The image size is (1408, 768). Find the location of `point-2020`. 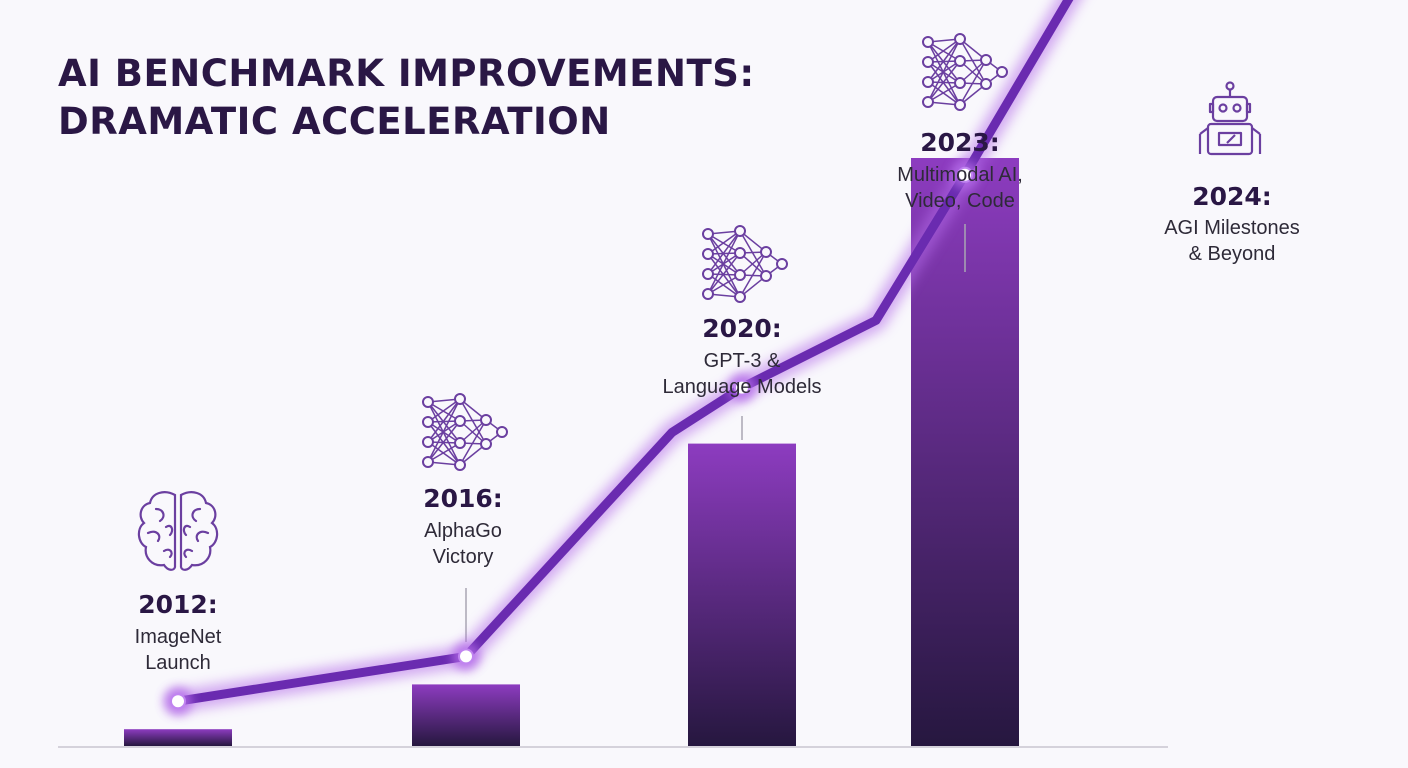

point-2020 is located at coordinates (742, 387).